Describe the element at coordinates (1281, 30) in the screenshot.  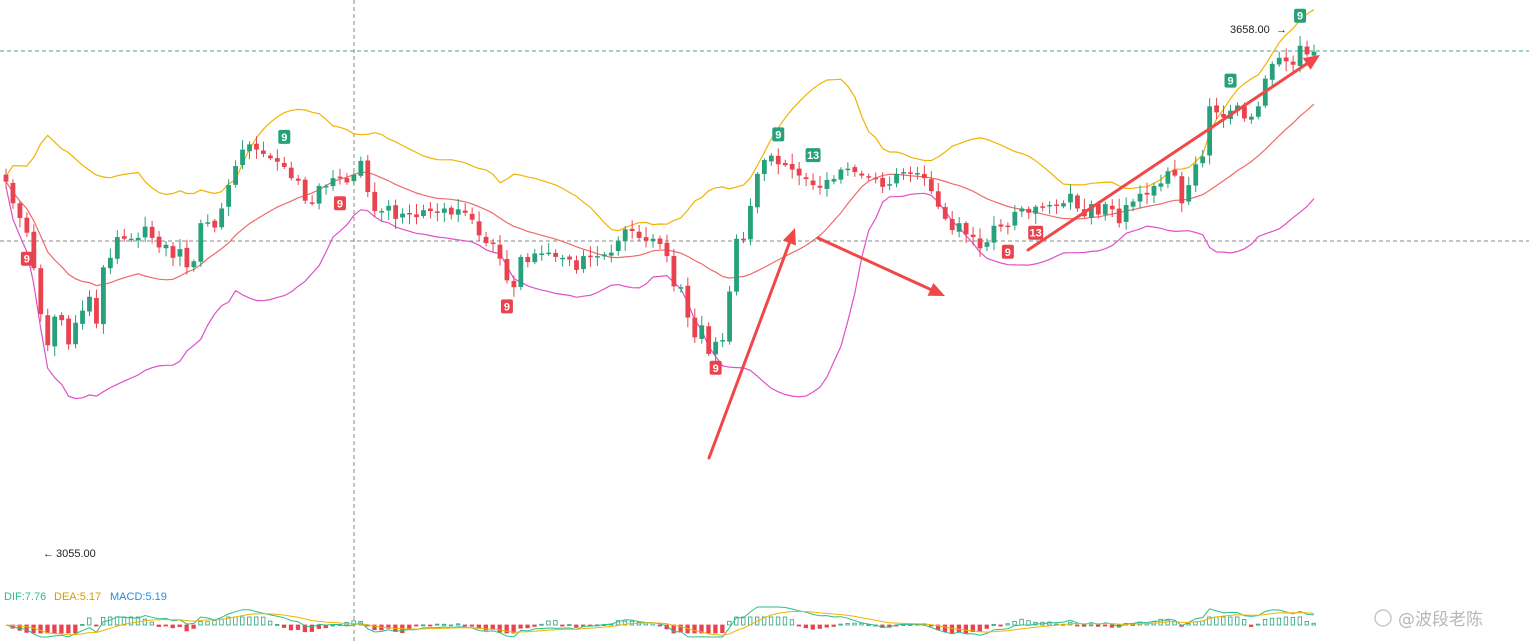
I see `high-arrow-icon: →` at that location.